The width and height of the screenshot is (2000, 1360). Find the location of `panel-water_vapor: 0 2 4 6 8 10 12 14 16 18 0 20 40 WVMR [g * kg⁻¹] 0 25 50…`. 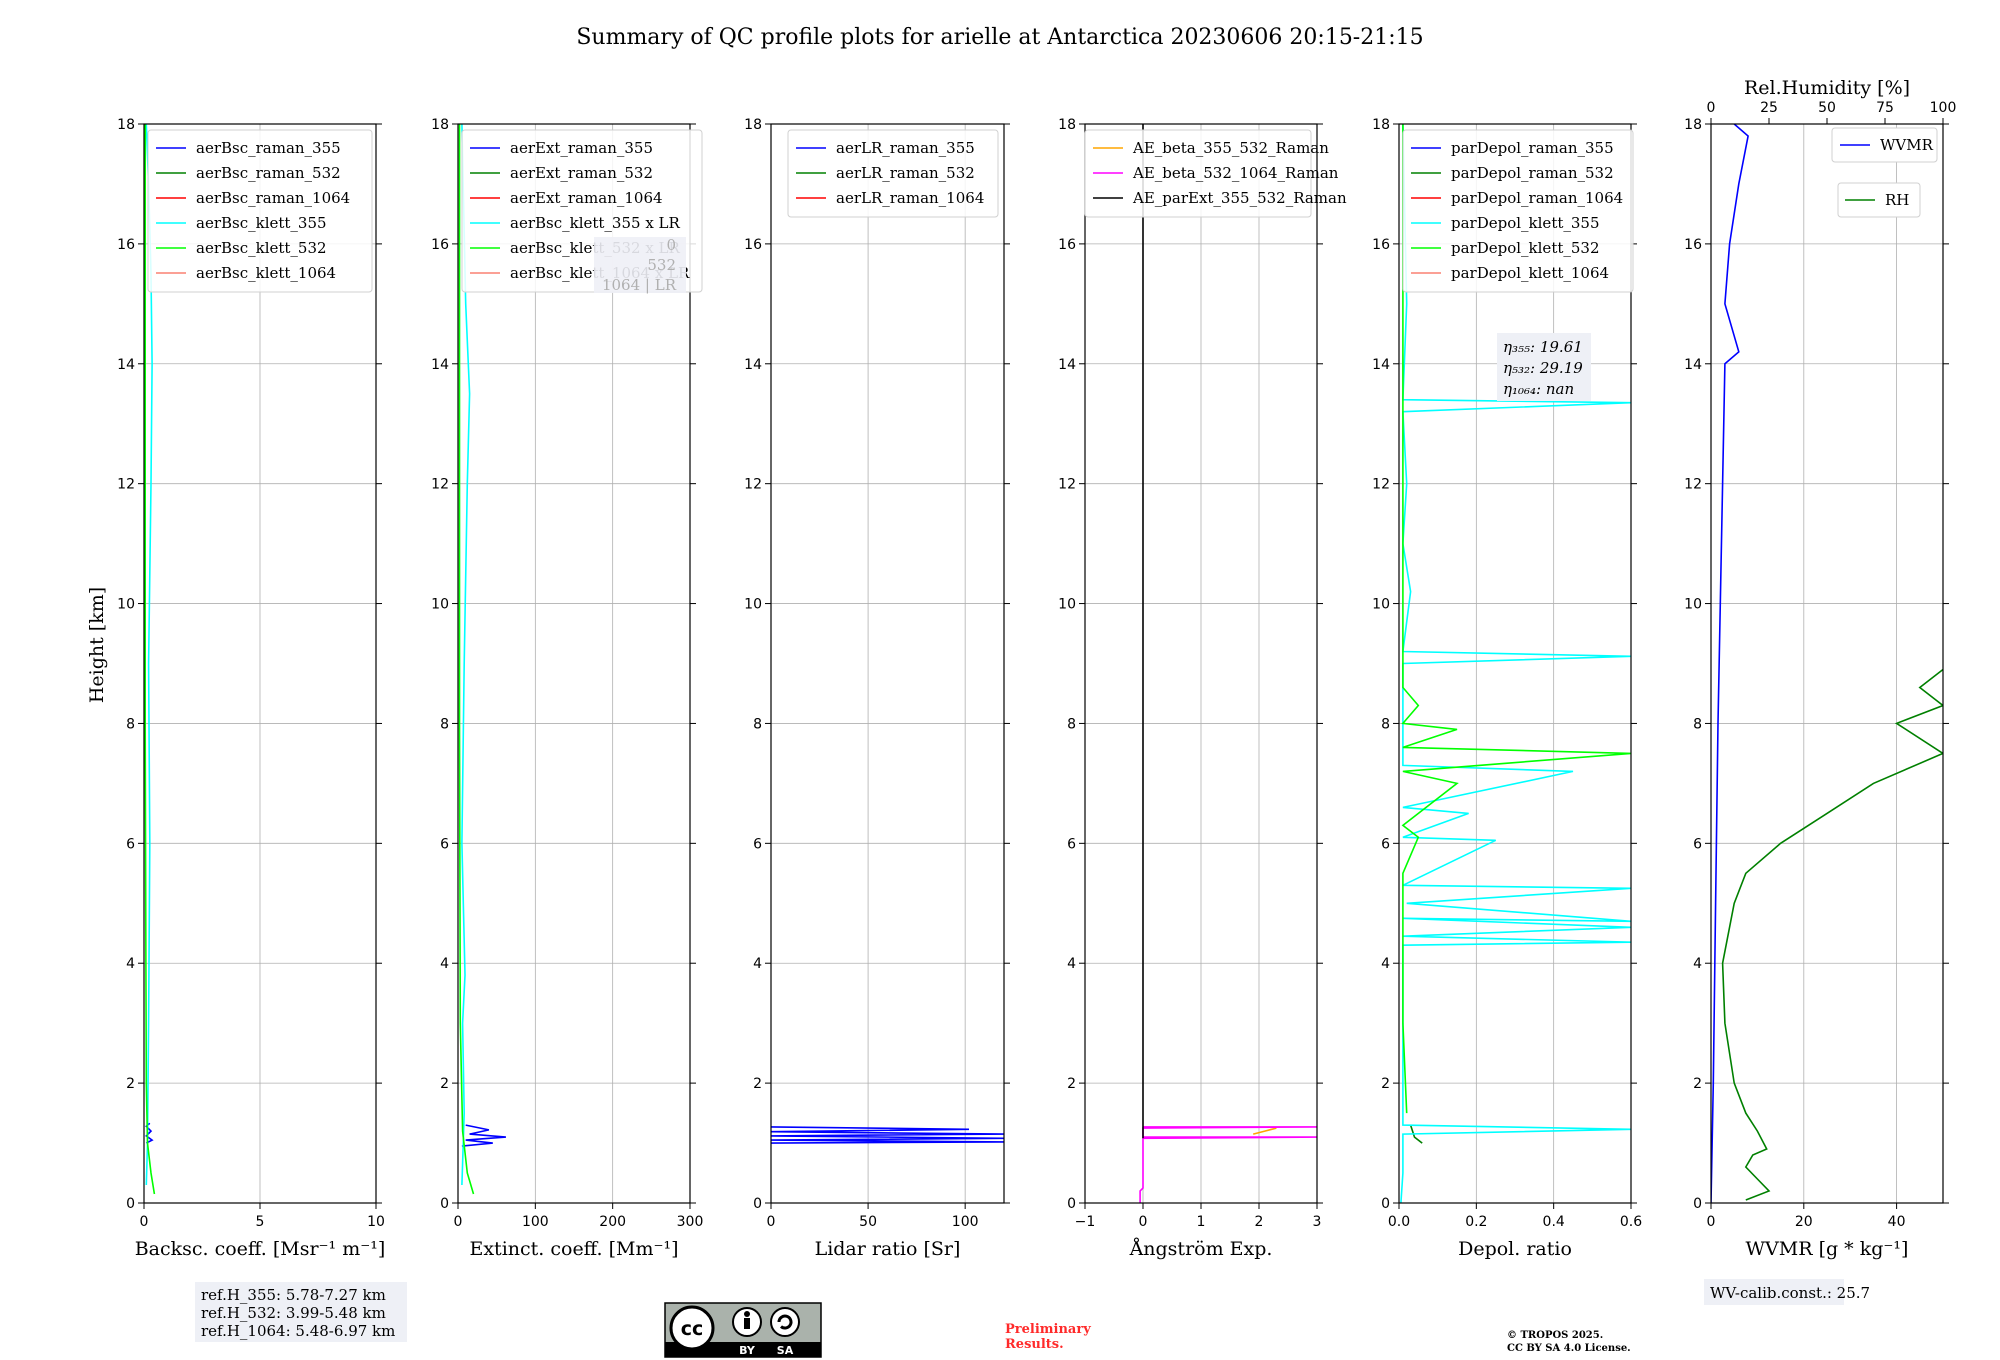

panel-water_vapor: 0 2 4 6 8 10 12 14 16 18 0 20 40 WVMR [g * kg⁻¹] 0 25 50… is located at coordinates (1820, 668).